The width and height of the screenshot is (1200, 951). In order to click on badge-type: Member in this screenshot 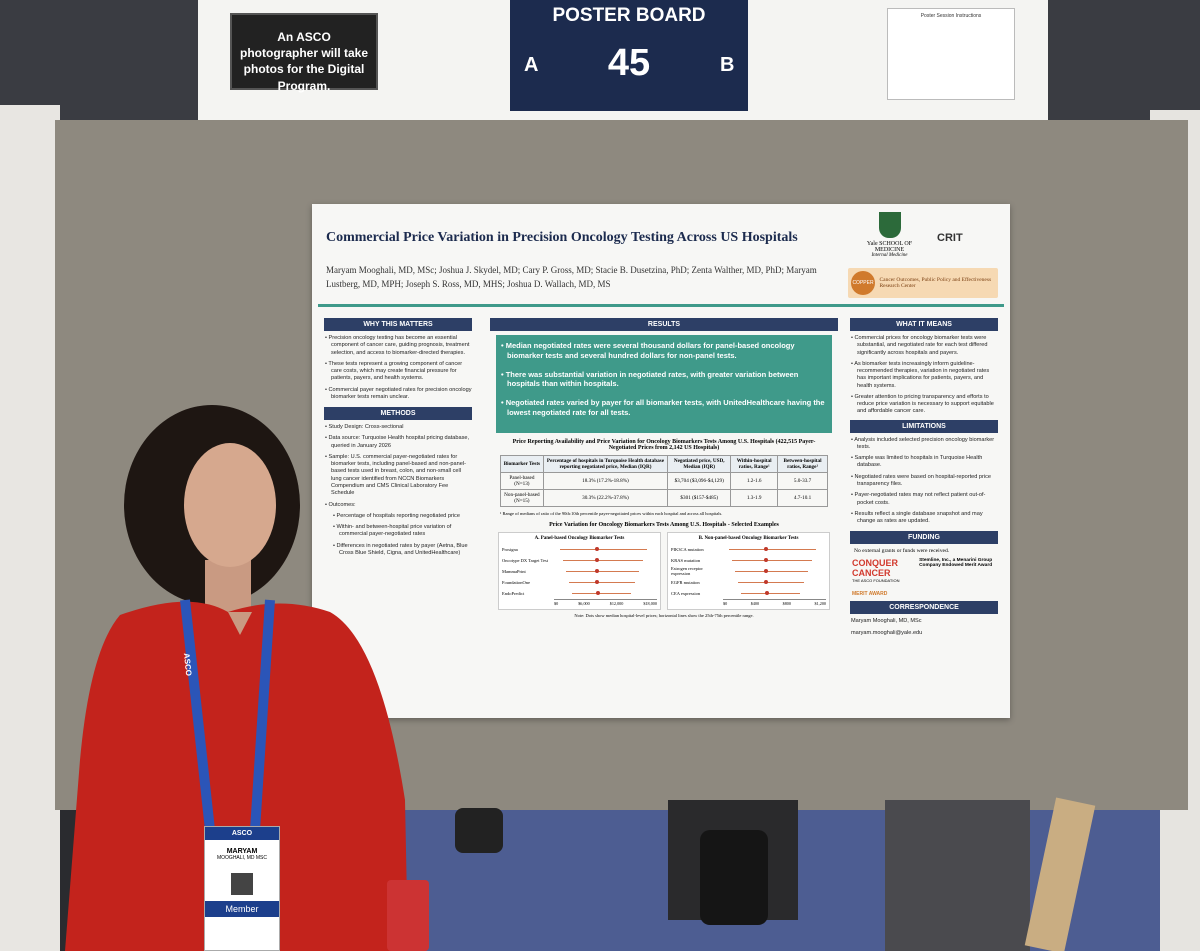, I will do `click(242, 909)`.